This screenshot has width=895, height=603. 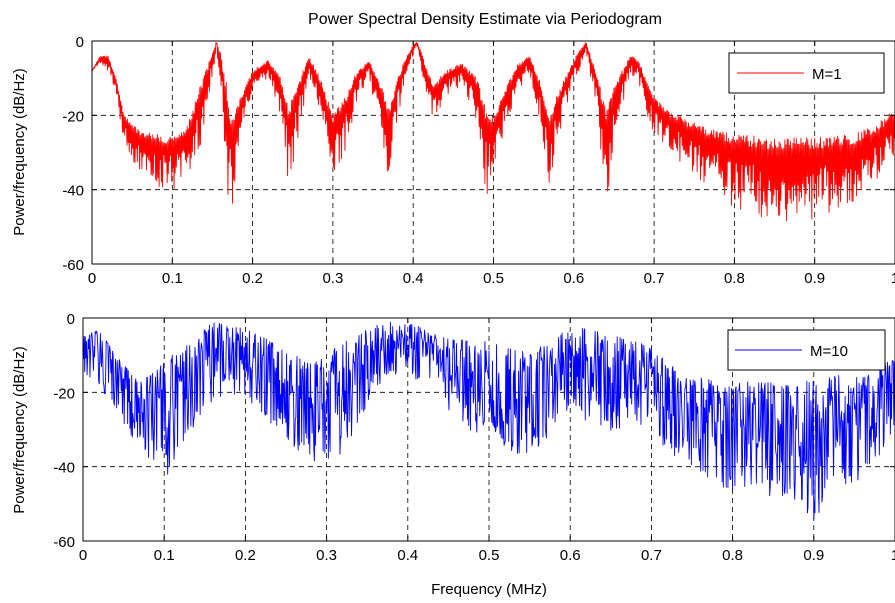 What do you see at coordinates (489, 589) in the screenshot?
I see `x-axis-label: Frequency (MHz)` at bounding box center [489, 589].